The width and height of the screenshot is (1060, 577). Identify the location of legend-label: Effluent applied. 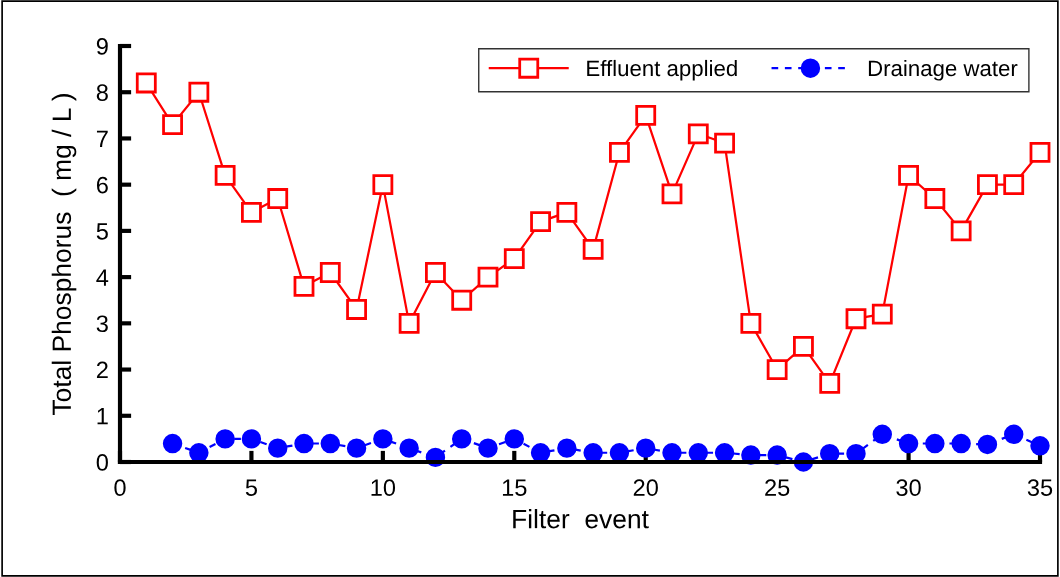
(662, 70).